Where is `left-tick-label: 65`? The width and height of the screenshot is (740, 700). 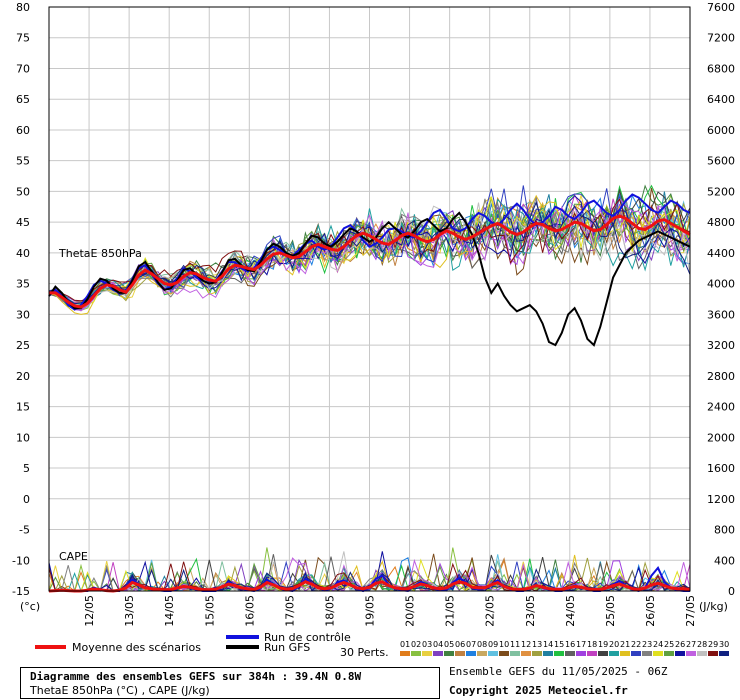
left-tick-label: 65 is located at coordinates (23, 99).